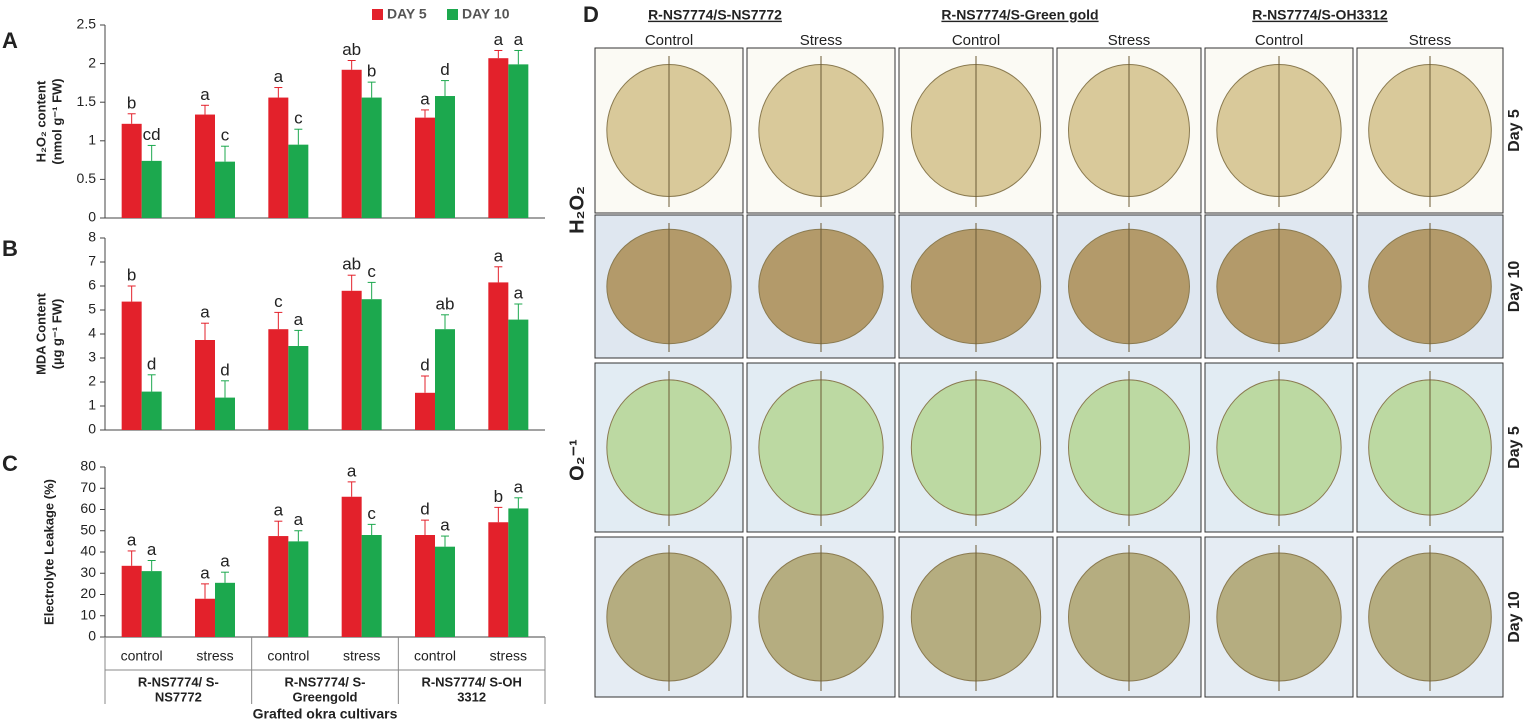  What do you see at coordinates (87, 24) in the screenshot?
I see `y-tick-label: 2.5` at bounding box center [87, 24].